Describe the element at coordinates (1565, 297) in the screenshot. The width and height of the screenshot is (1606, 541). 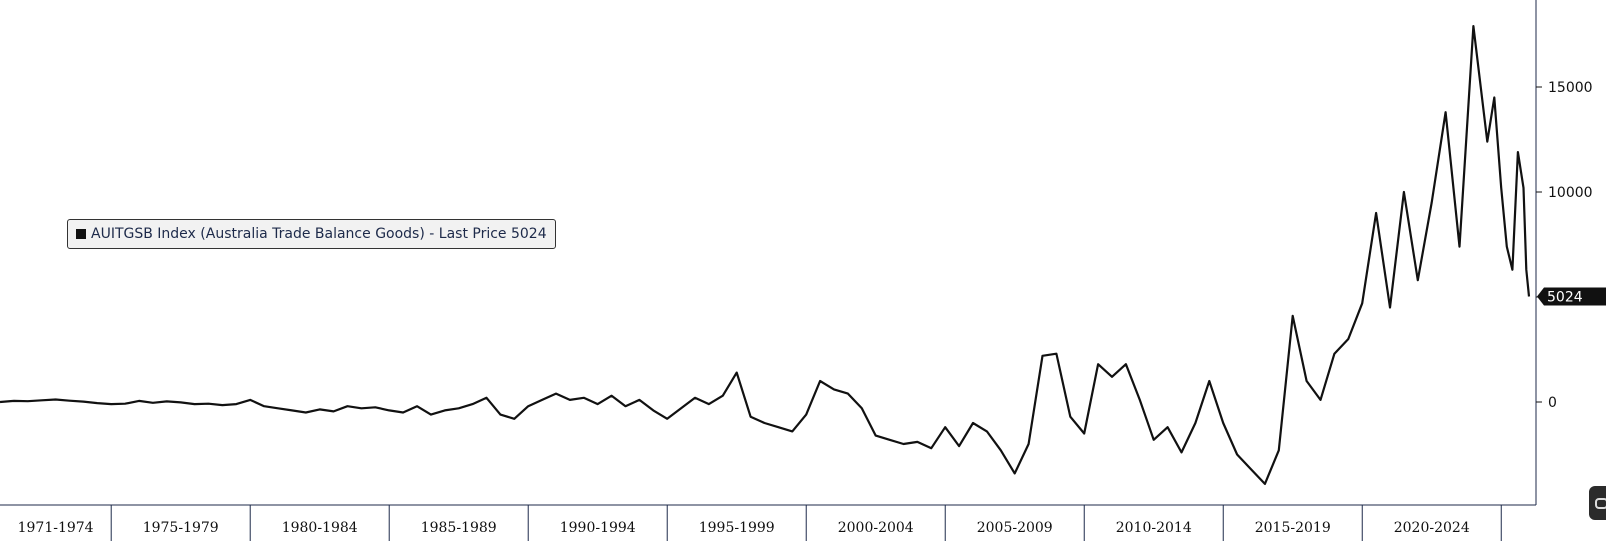
I see `last-price-tag-label: 5024` at that location.